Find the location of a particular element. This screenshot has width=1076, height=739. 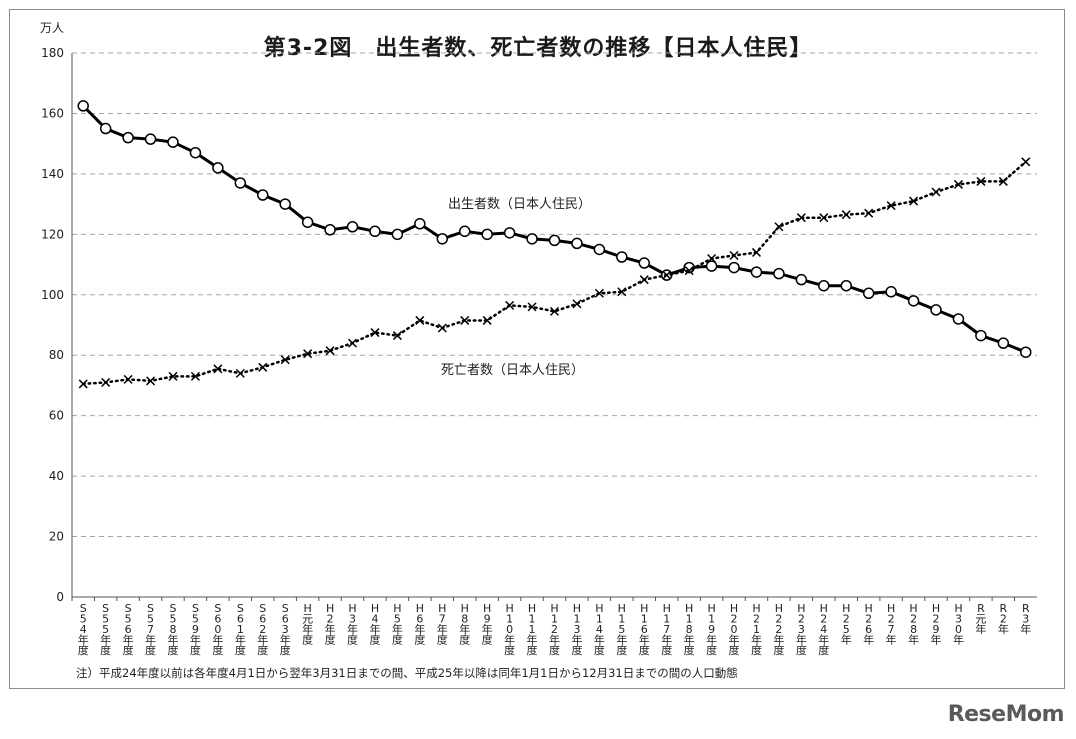

x-tick-label: H 2 3 年度 is located at coordinates (801, 629).